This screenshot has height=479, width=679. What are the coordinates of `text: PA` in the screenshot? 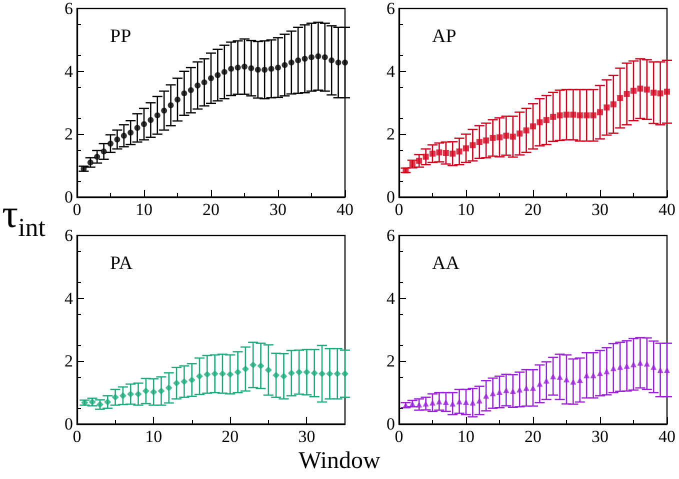 It's located at (121, 263).